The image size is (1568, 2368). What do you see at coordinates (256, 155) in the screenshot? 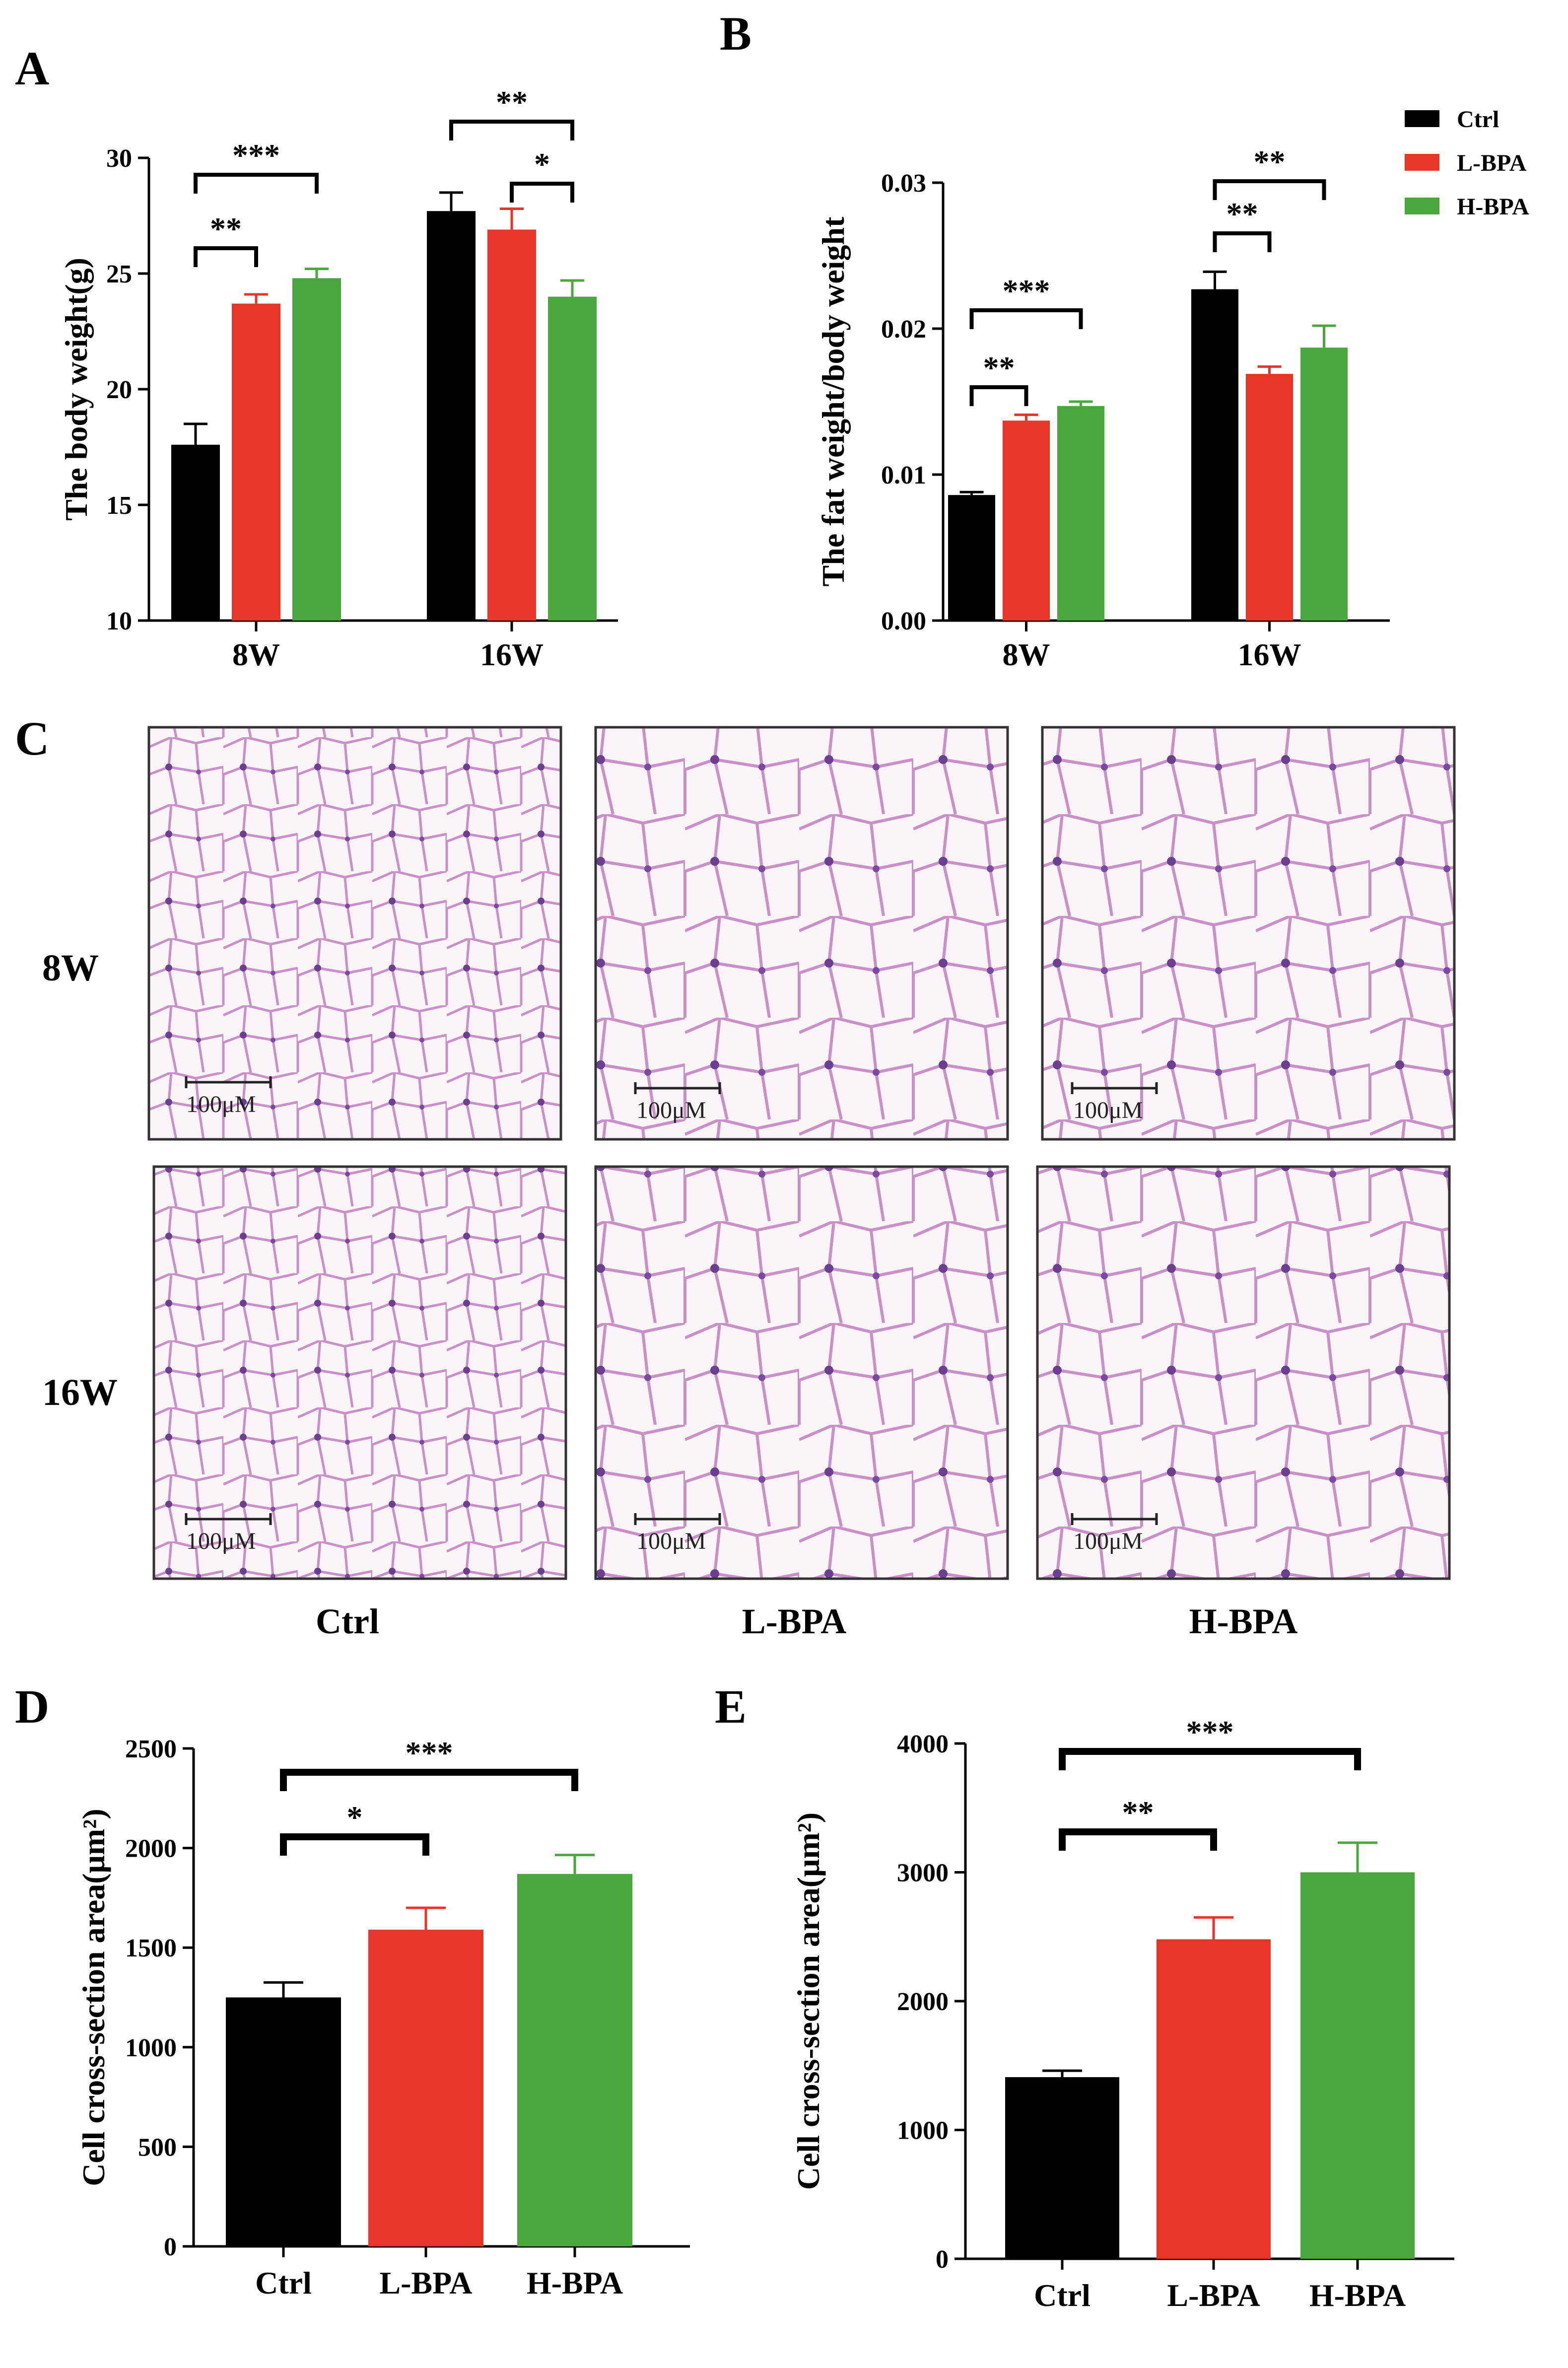
I see `chart-a-significance-stars: ***` at bounding box center [256, 155].